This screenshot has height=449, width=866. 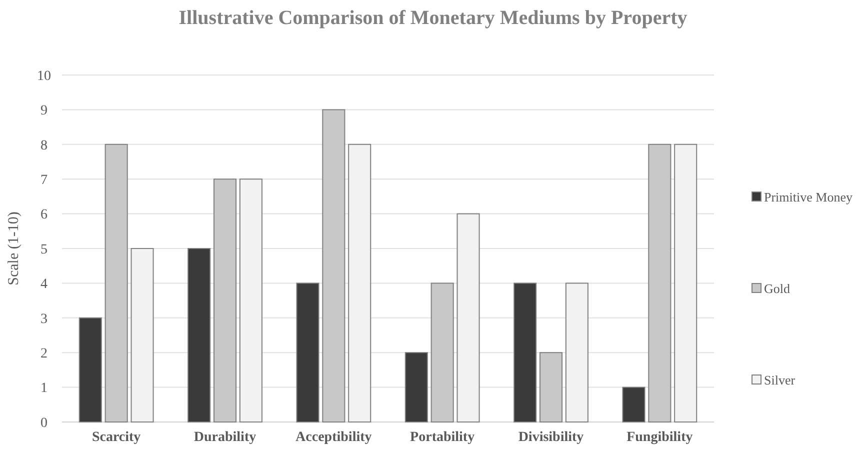 I want to click on y-tick-label: 7, so click(x=44, y=180).